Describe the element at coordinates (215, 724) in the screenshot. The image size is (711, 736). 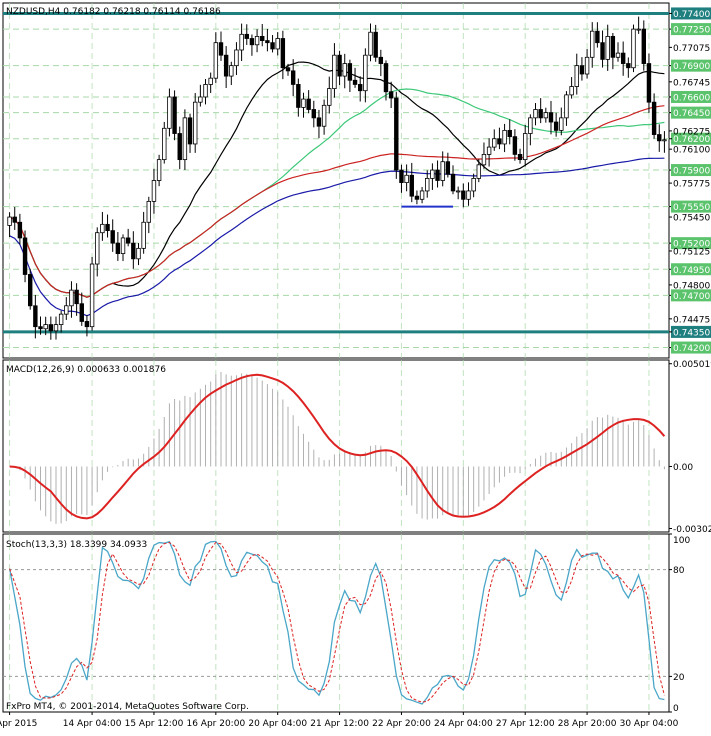
I see `time-label: 16 Apr 20:00` at that location.